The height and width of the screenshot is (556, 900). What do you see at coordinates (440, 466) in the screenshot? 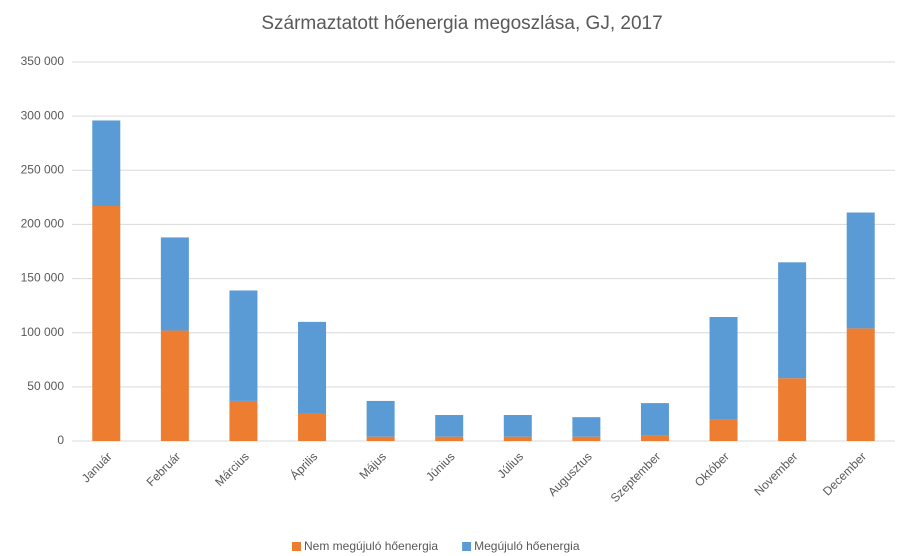
I see `x-tick-label: Június` at bounding box center [440, 466].